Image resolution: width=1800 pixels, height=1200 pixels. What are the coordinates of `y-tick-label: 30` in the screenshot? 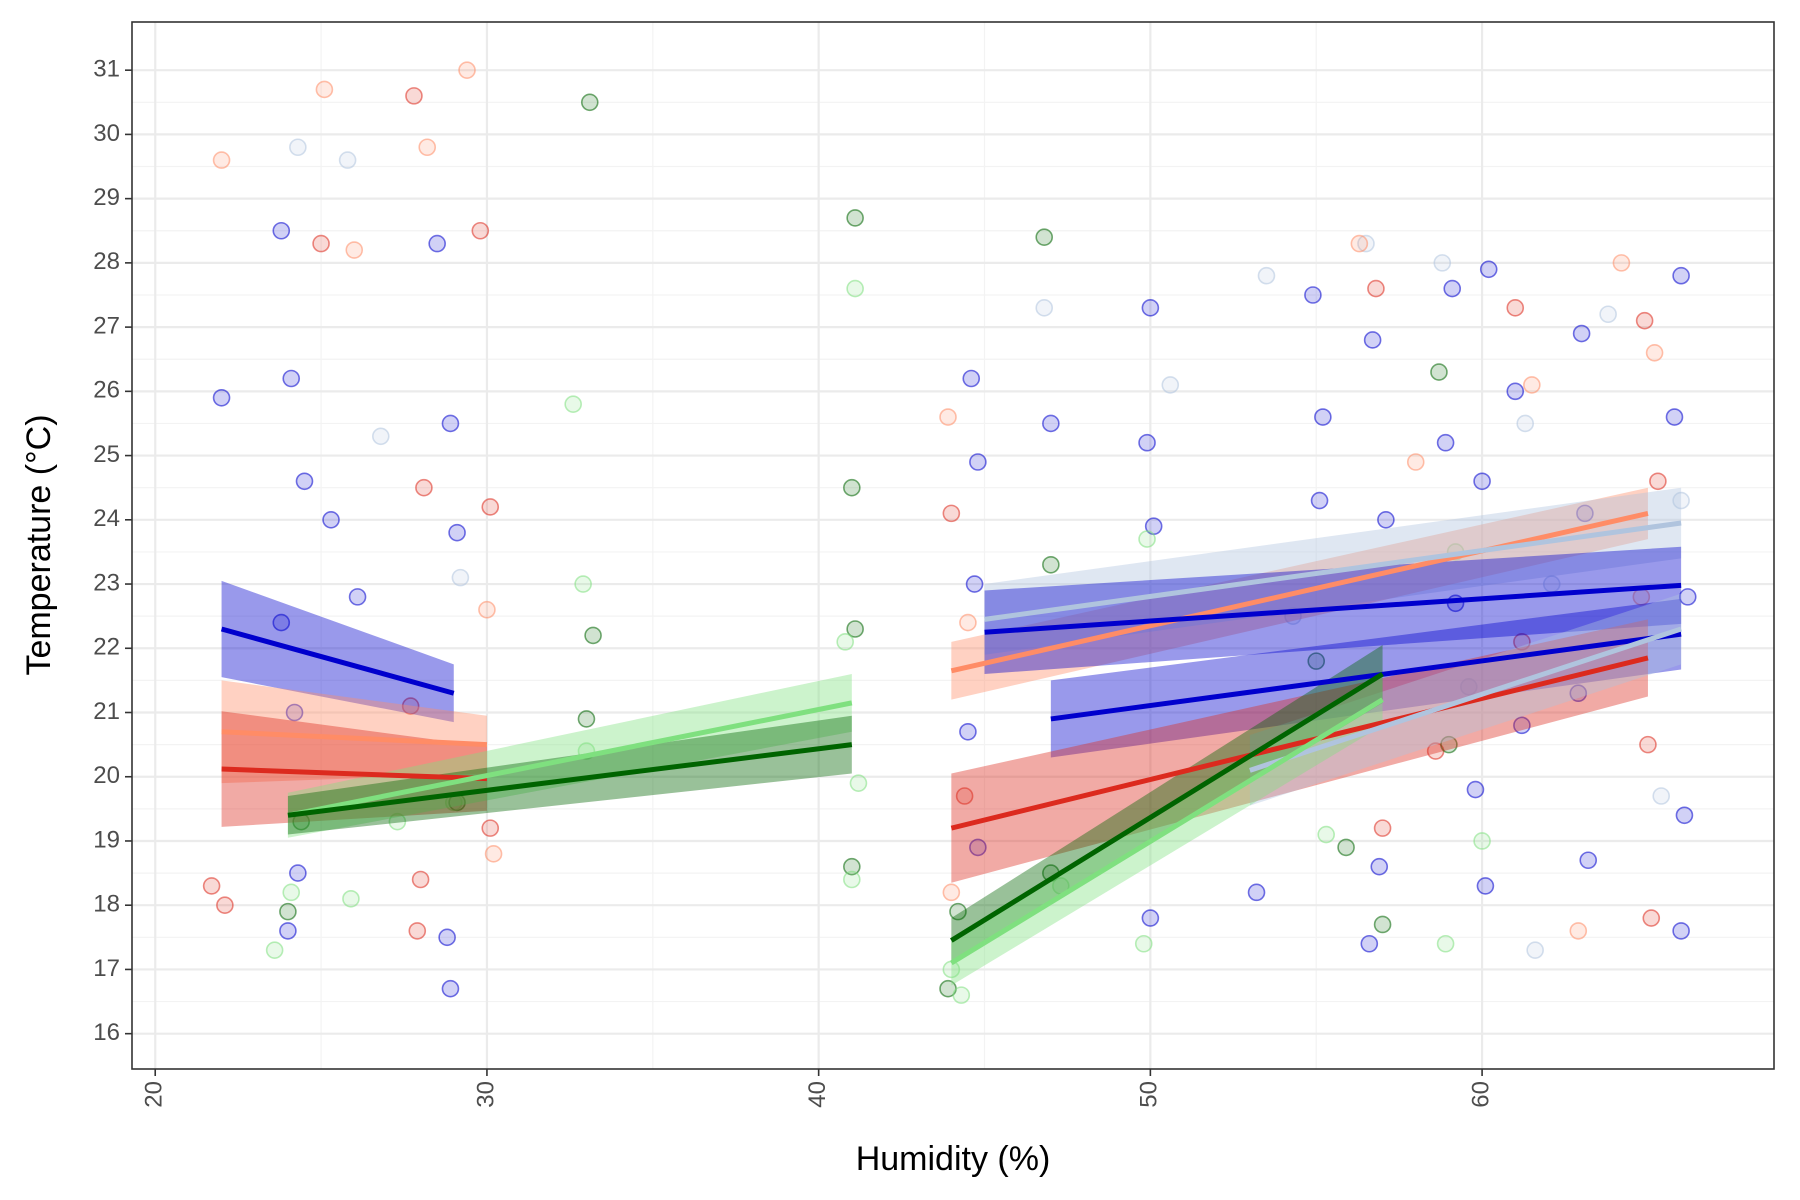 It's located at (106, 133).